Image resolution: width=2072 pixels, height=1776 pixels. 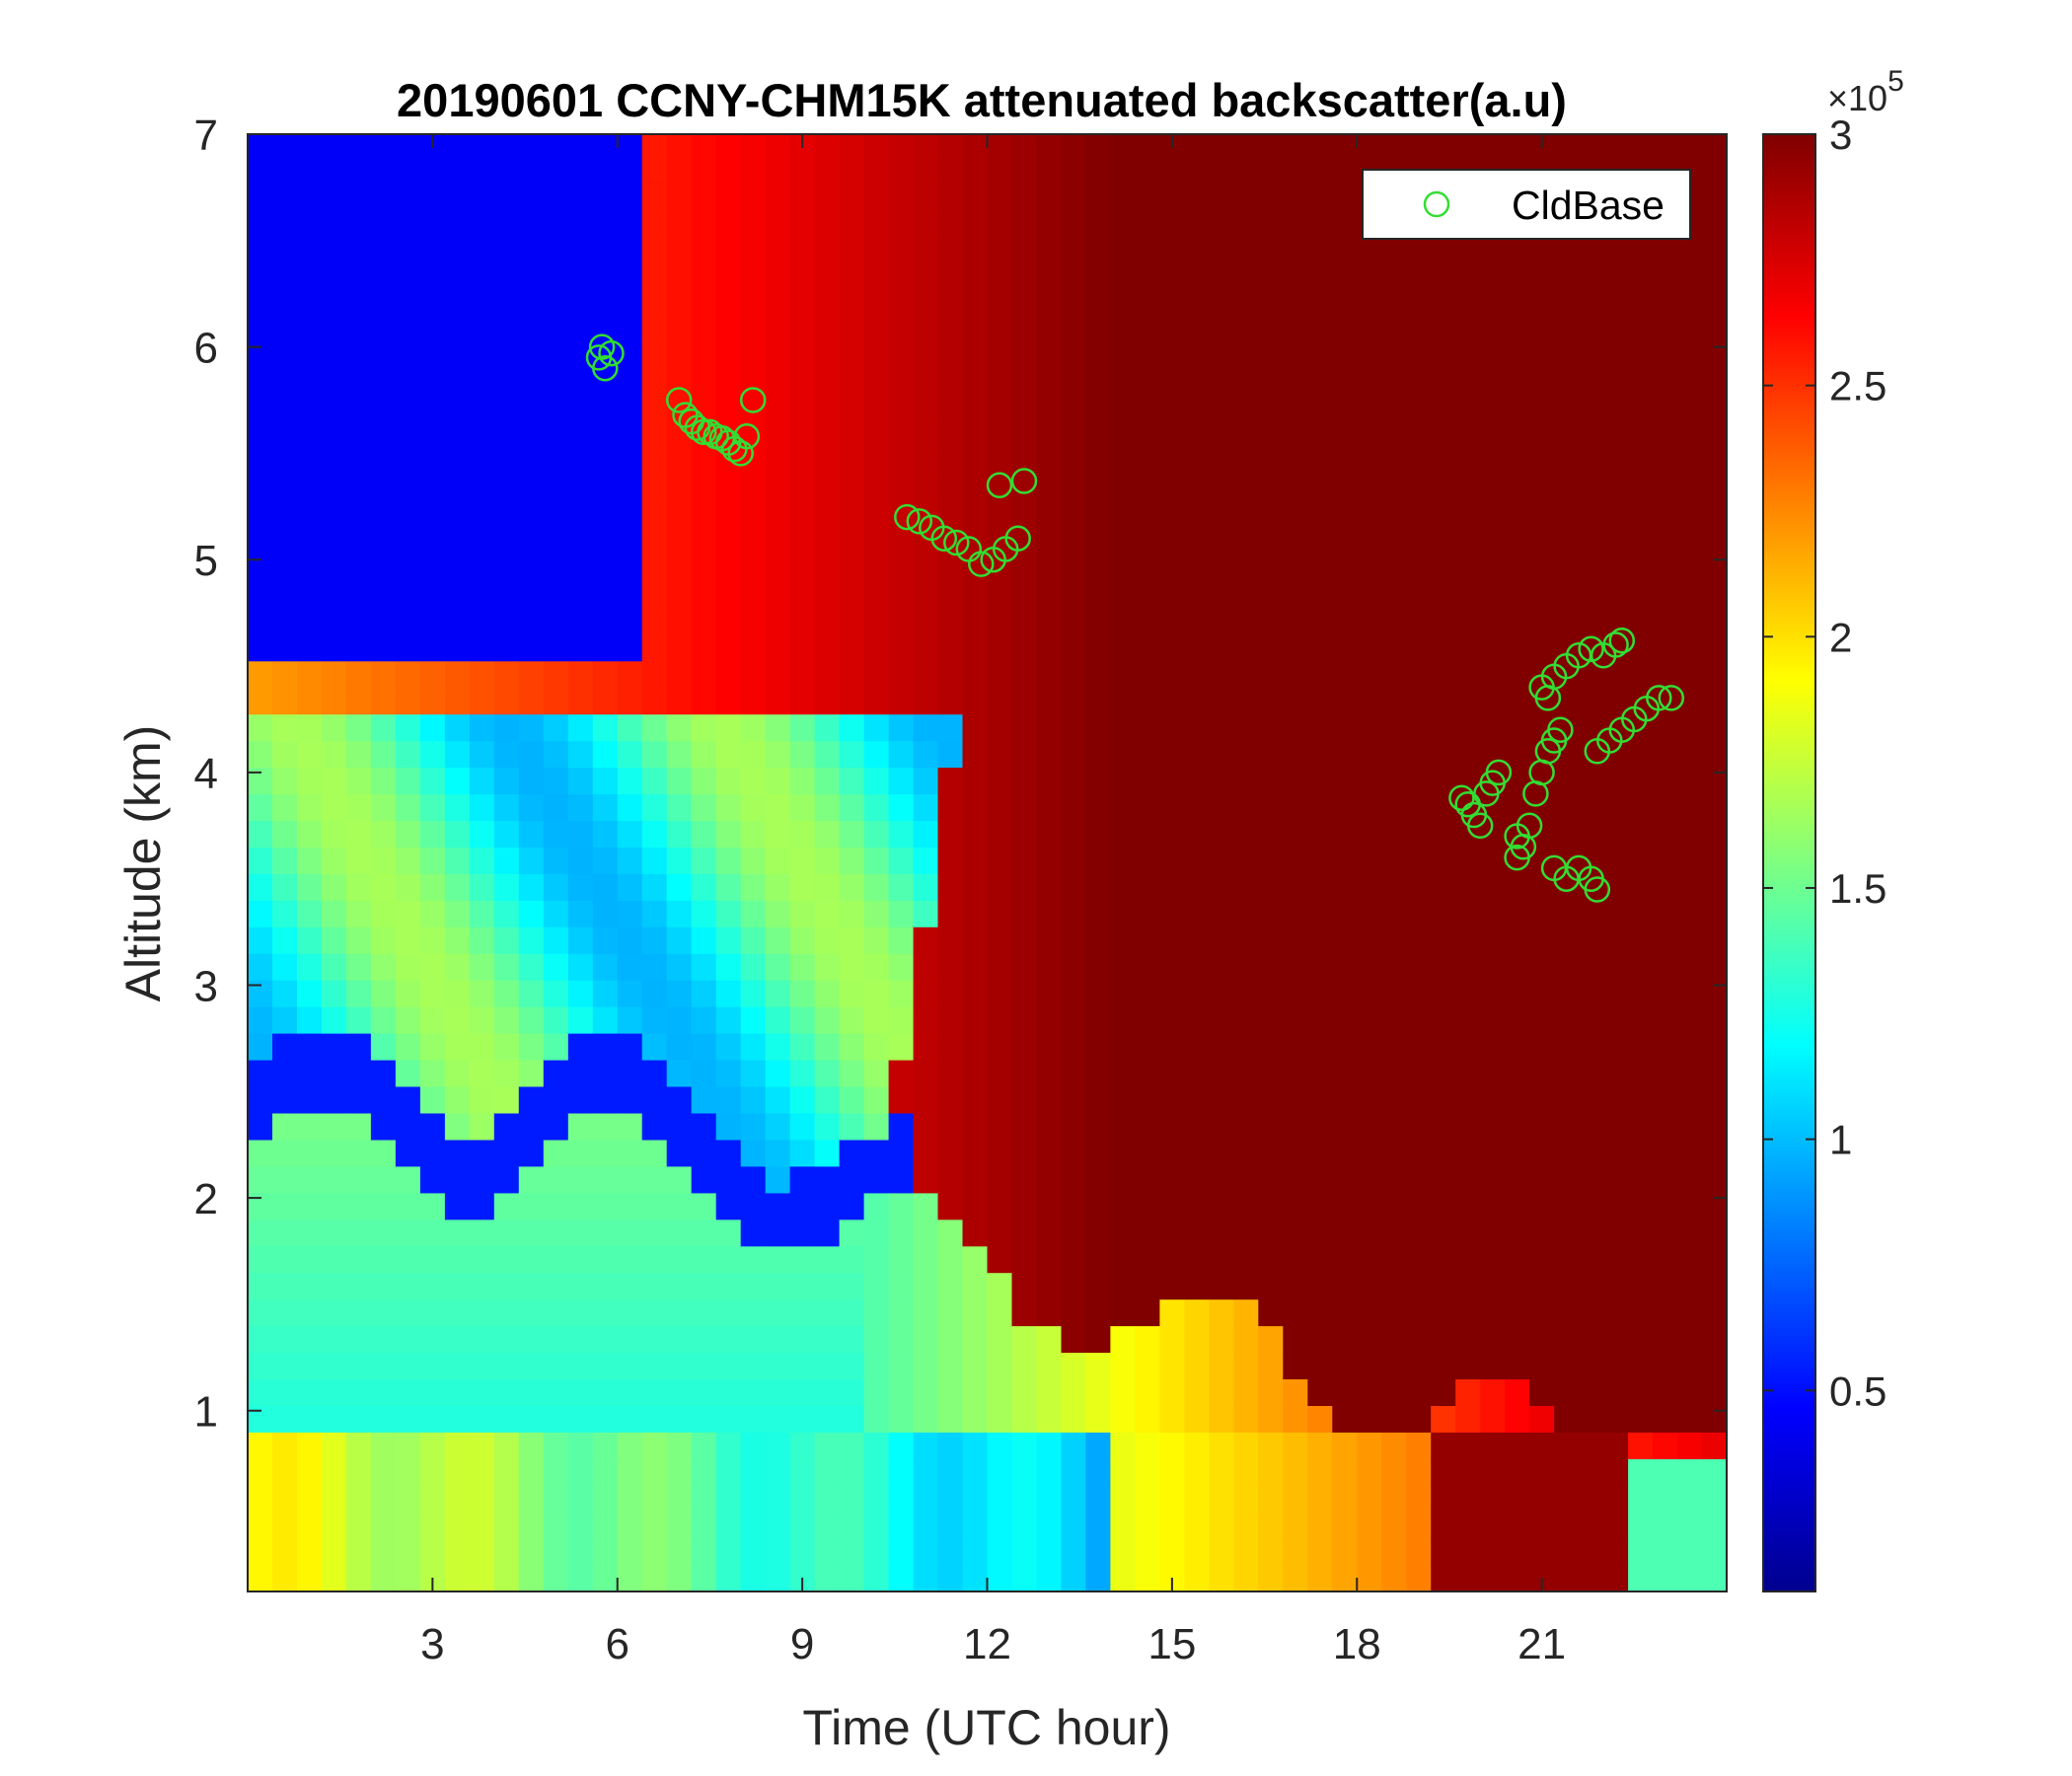 I want to click on cldbase-point, so click(x=602, y=346).